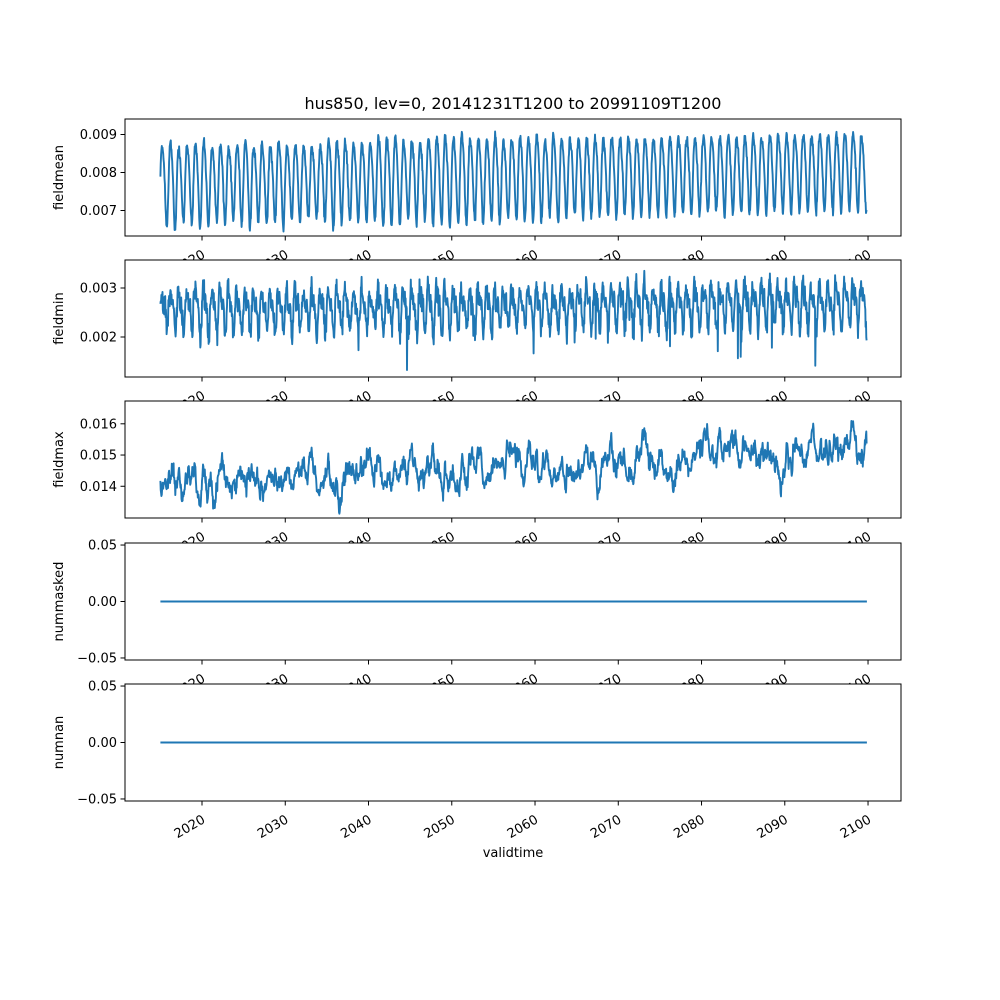  What do you see at coordinates (98, 211) in the screenshot?
I see `y-tick-label: 0.007` at bounding box center [98, 211].